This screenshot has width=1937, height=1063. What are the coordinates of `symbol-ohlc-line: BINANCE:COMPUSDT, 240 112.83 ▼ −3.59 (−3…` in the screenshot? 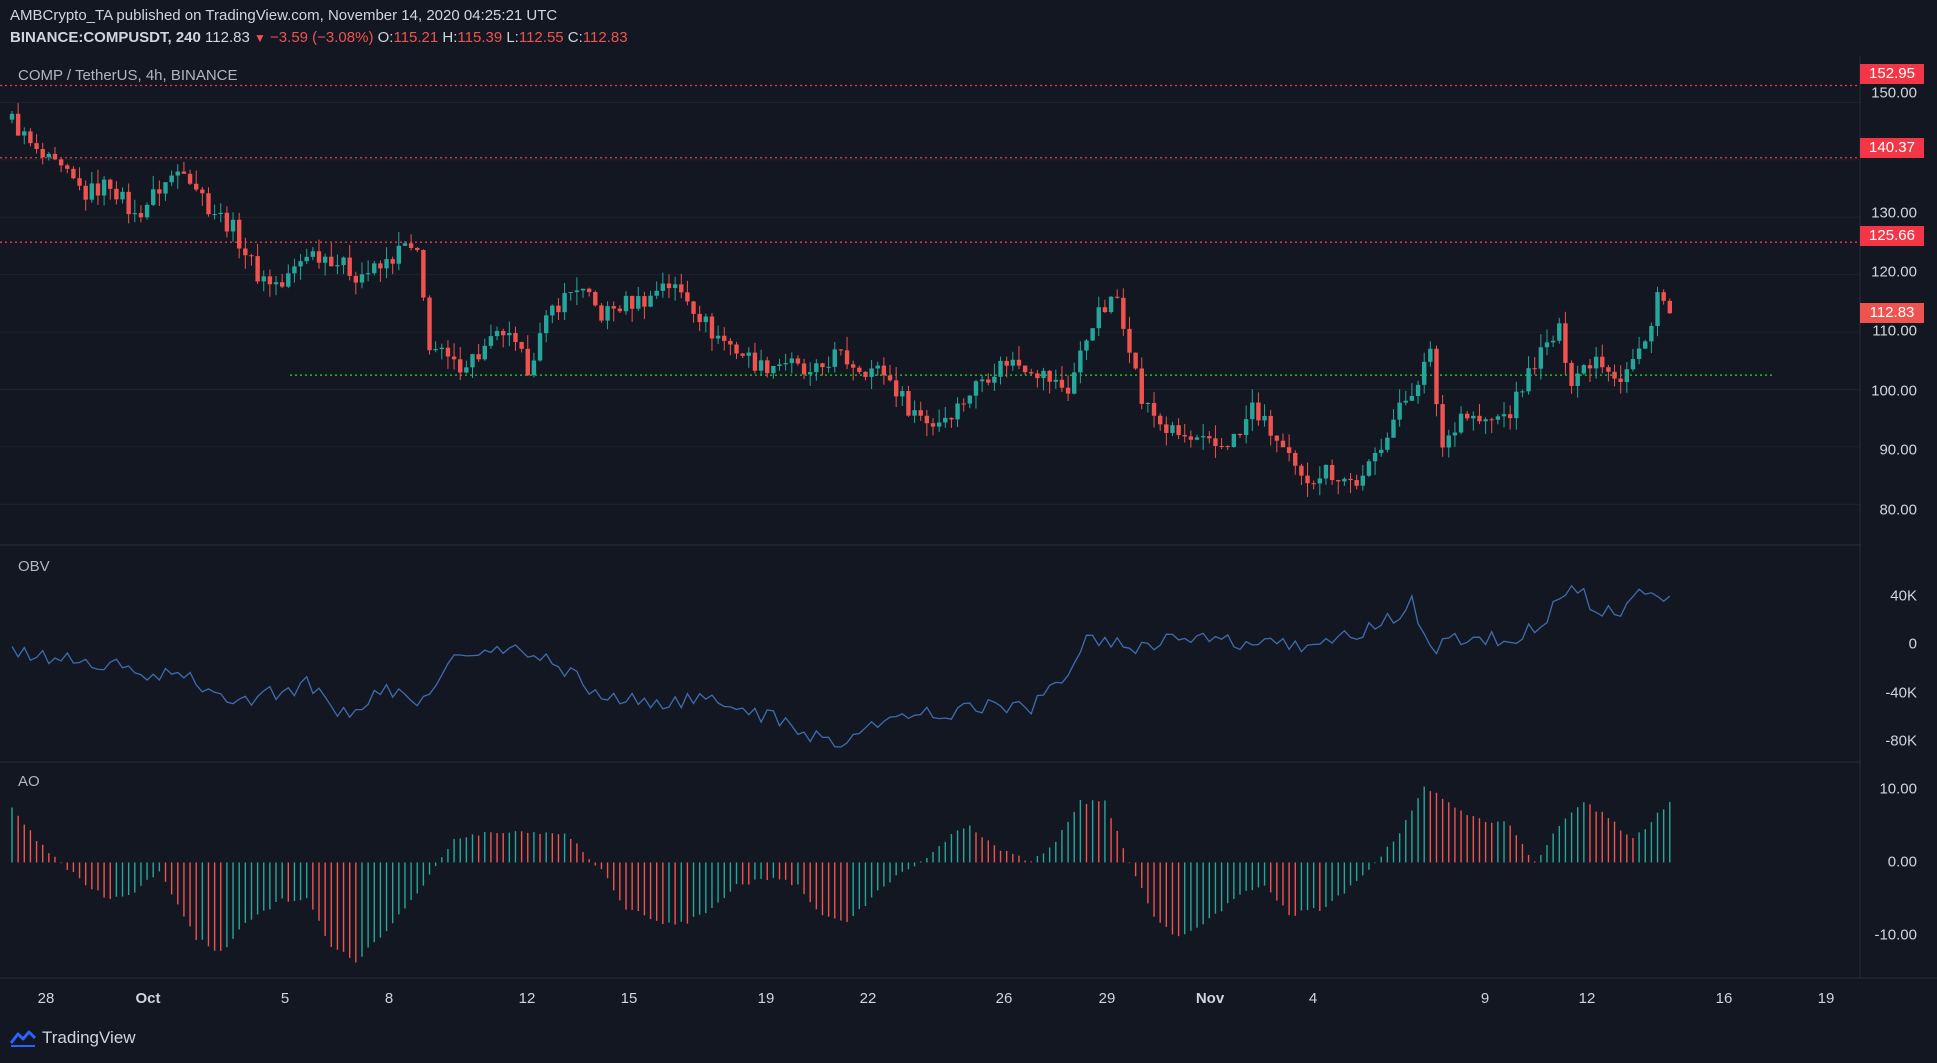 It's located at (319, 37).